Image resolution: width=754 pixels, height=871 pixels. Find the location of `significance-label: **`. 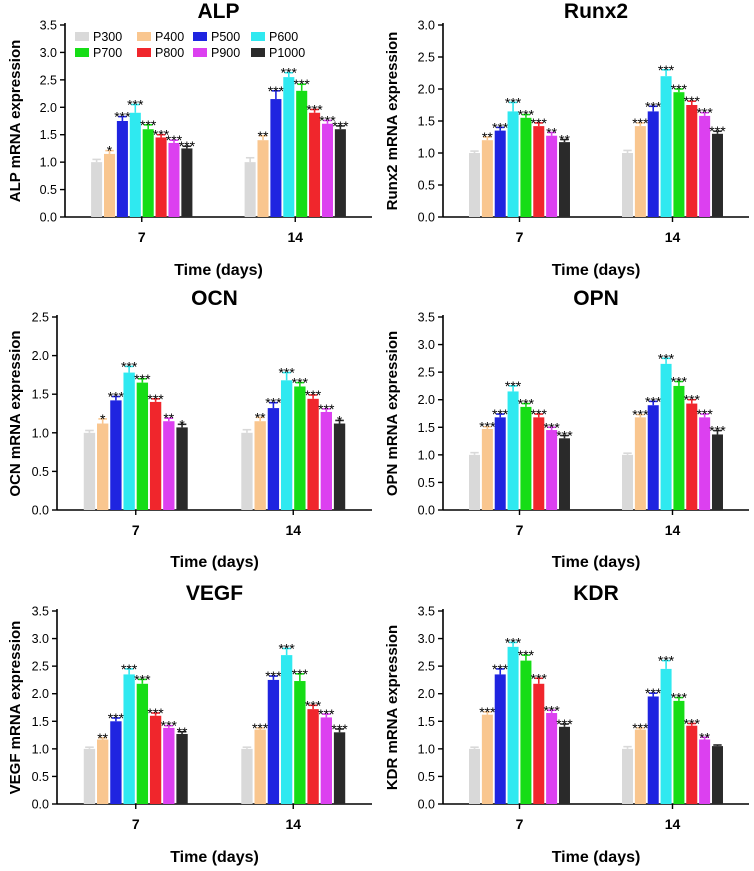

significance-label: ** is located at coordinates (487, 137).